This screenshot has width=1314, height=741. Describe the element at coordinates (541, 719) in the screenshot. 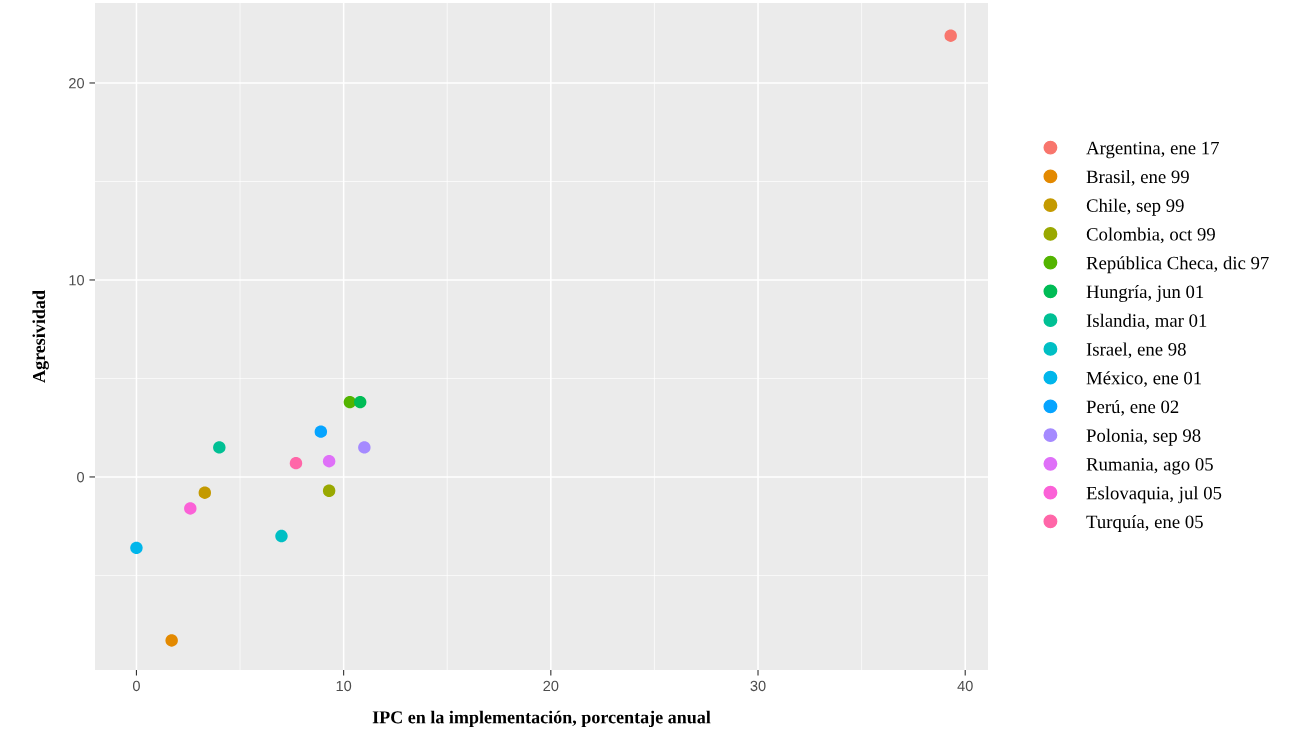

I see `x-axis-title: IPC en la implementación, porcentaje anual` at that location.